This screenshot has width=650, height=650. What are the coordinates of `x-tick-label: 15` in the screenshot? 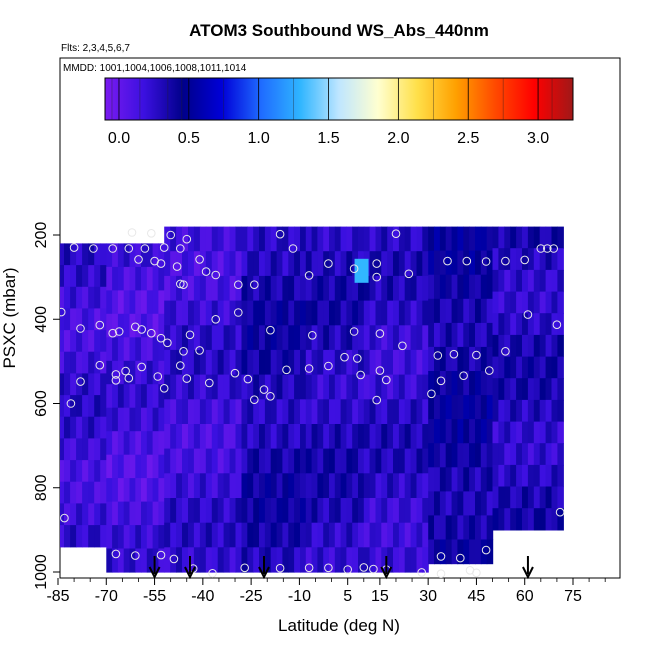 It's located at (380, 596).